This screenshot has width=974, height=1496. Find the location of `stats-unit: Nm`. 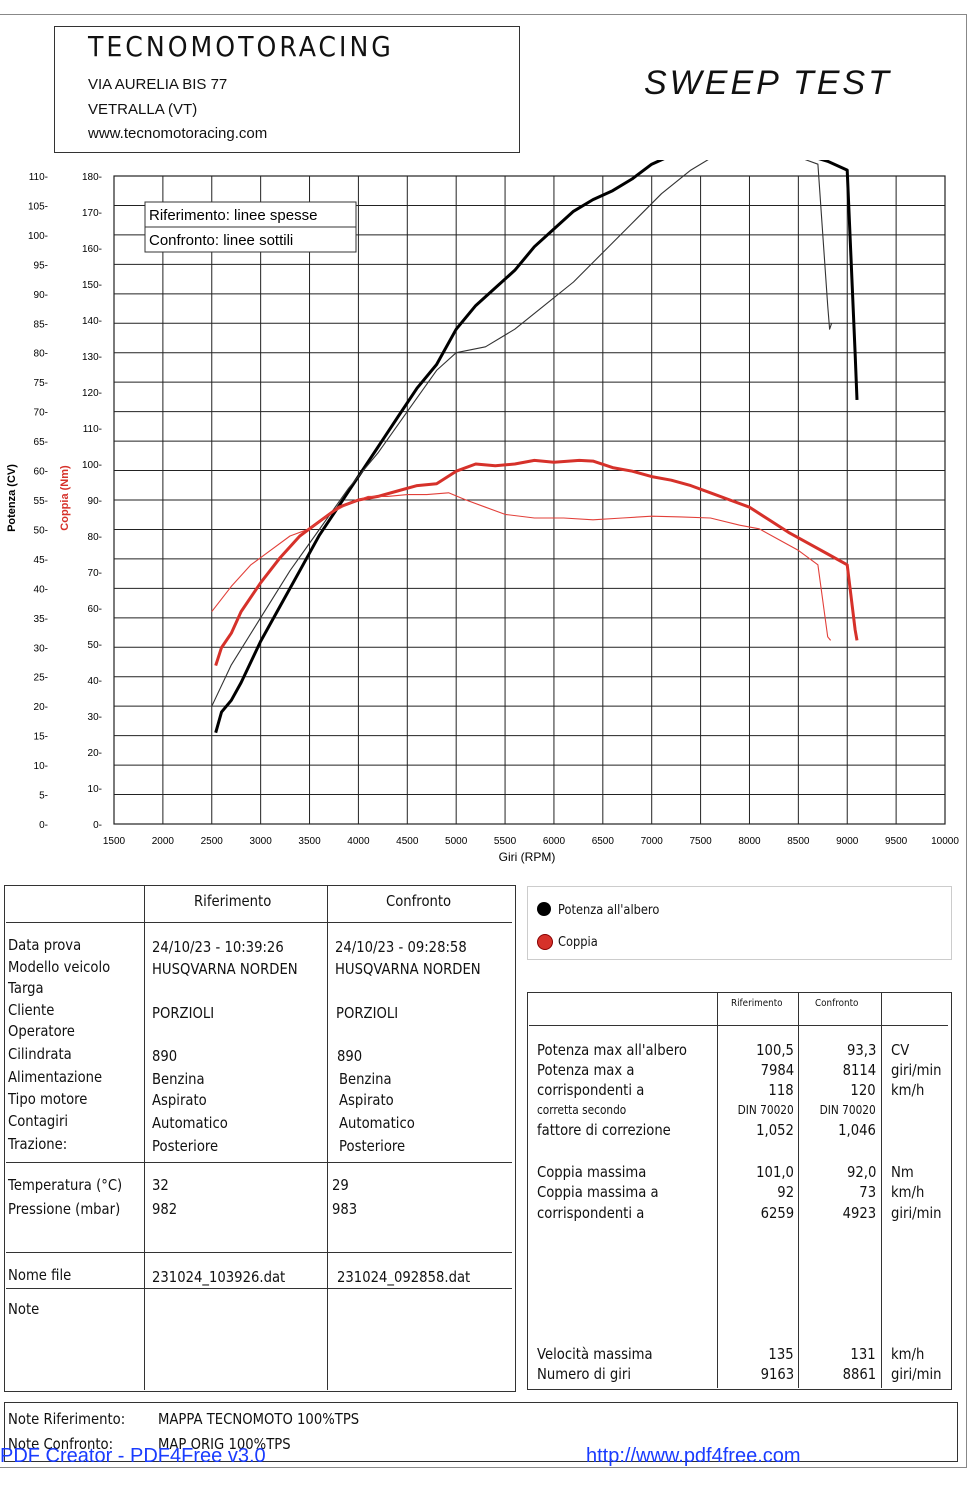

stats-unit: Nm is located at coordinates (902, 1172).